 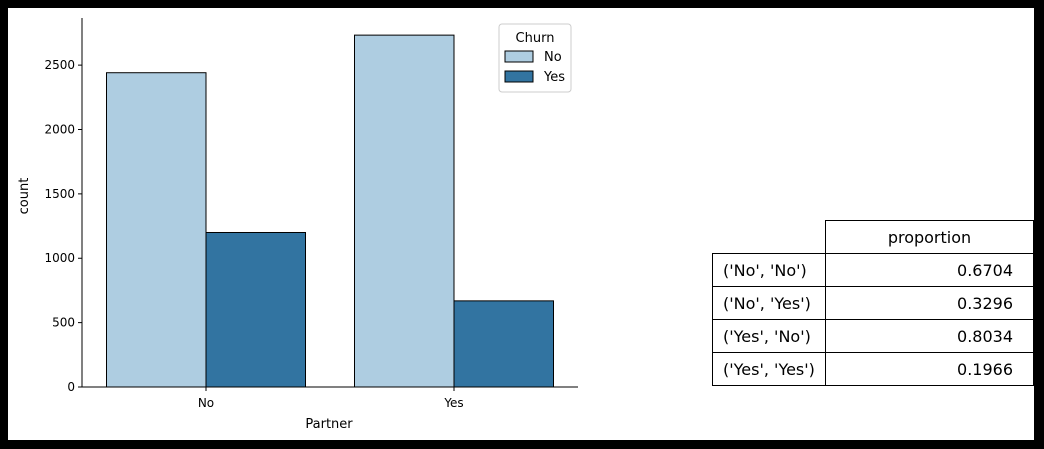 I want to click on legend-swatch-yes, so click(x=519, y=76).